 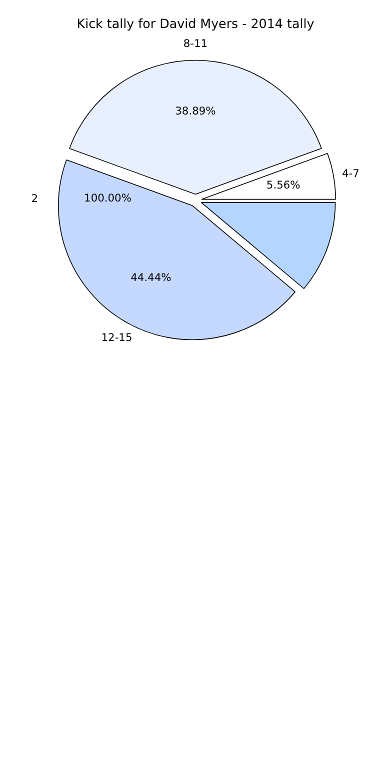 What do you see at coordinates (195, 24) in the screenshot?
I see `chart-title: Kick tally for David Myers - 2014 tally` at bounding box center [195, 24].